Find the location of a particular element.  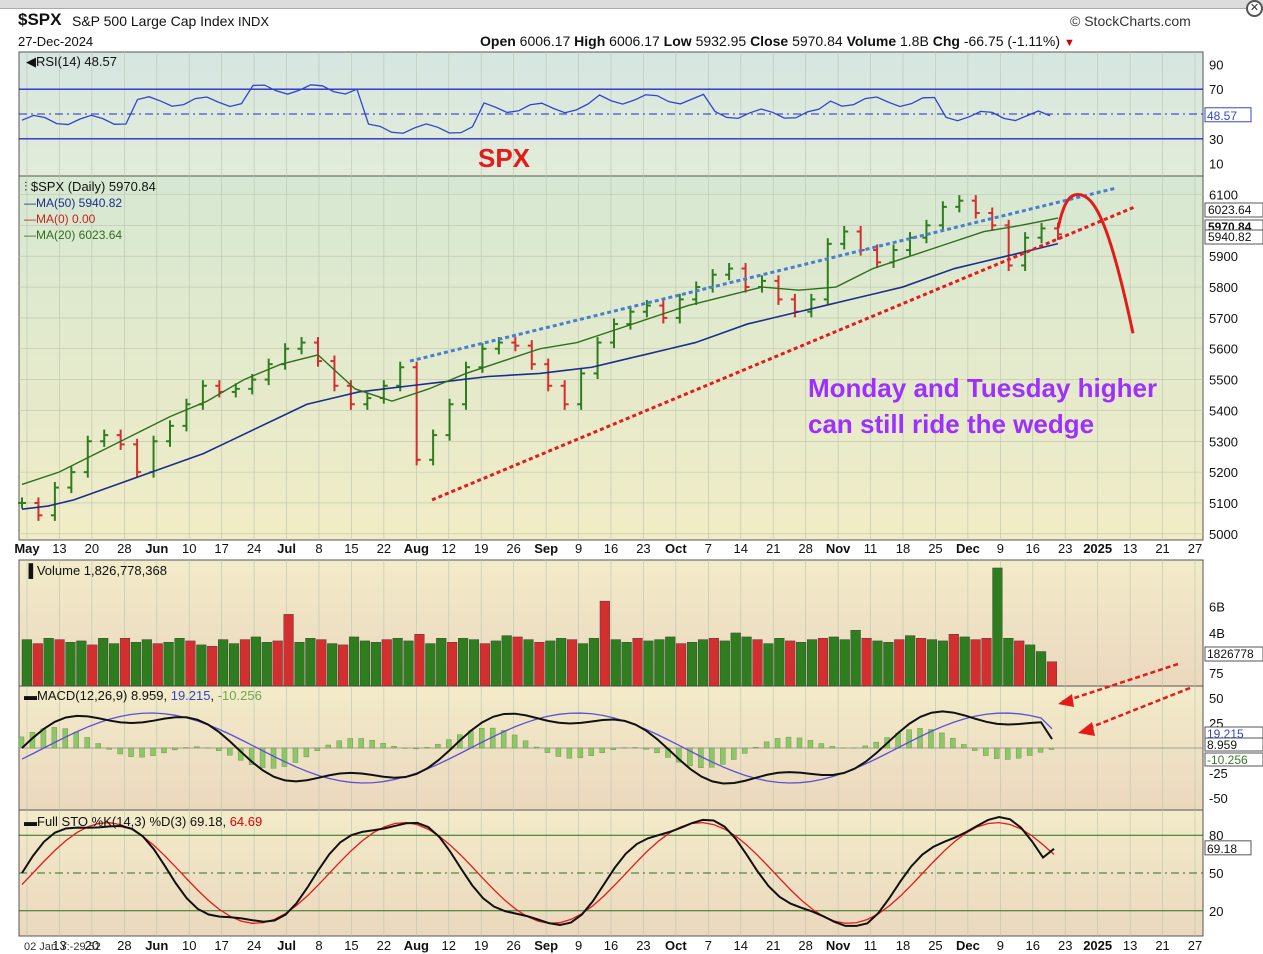

sto-title: ▬Full STO %K(14,3) %D(3) 69.18, 64.69 is located at coordinates (143, 821).